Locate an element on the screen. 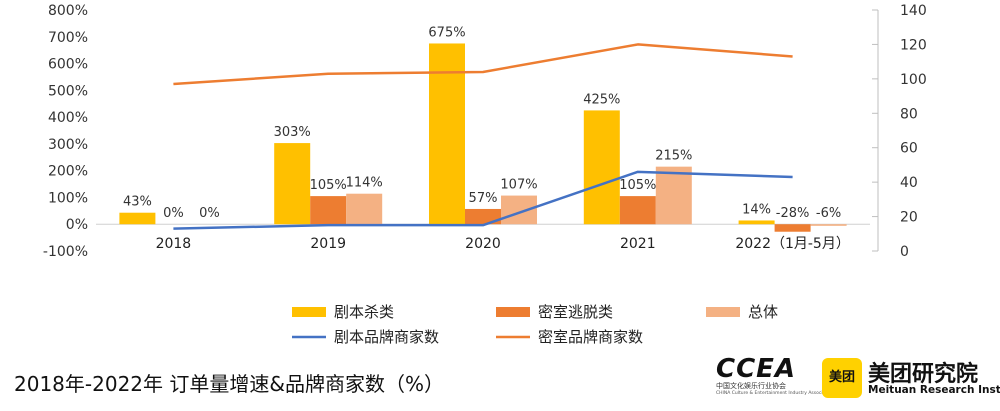 The image size is (1000, 411). left-tick-label: 700% is located at coordinates (68, 38).